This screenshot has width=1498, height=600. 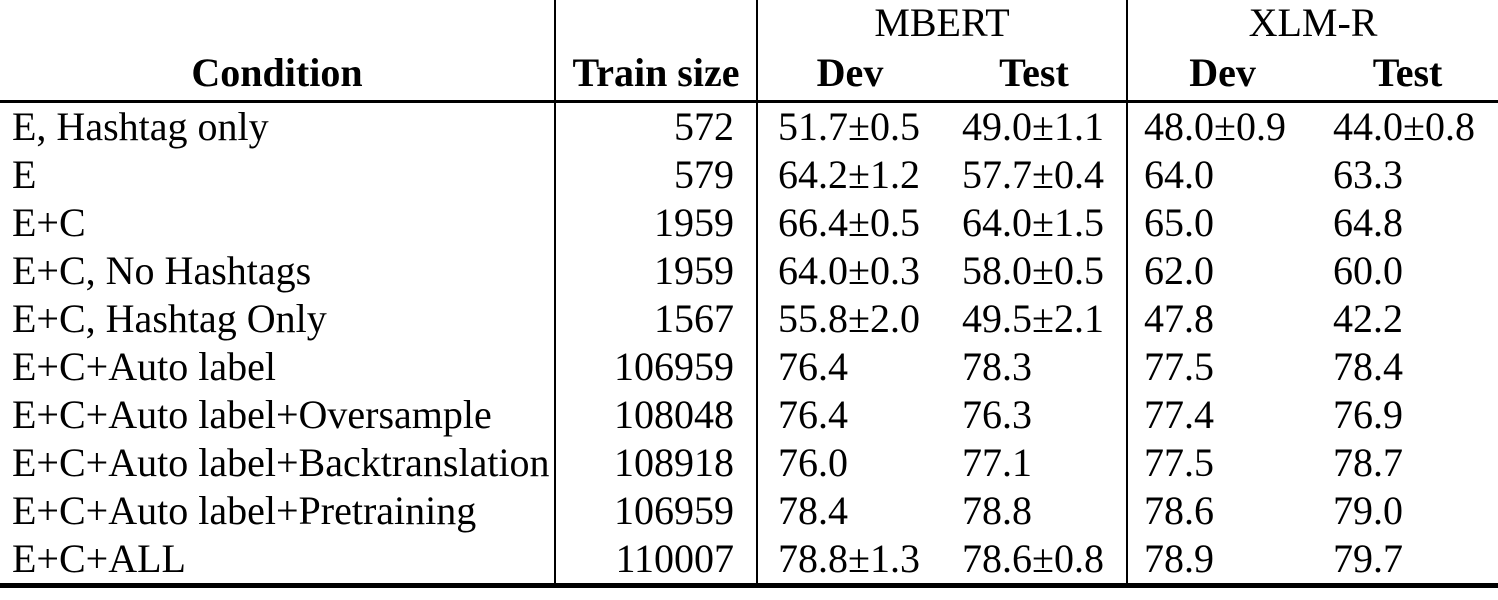 What do you see at coordinates (1368, 366) in the screenshot?
I see `cell-xlmr-test: 78.4` at bounding box center [1368, 366].